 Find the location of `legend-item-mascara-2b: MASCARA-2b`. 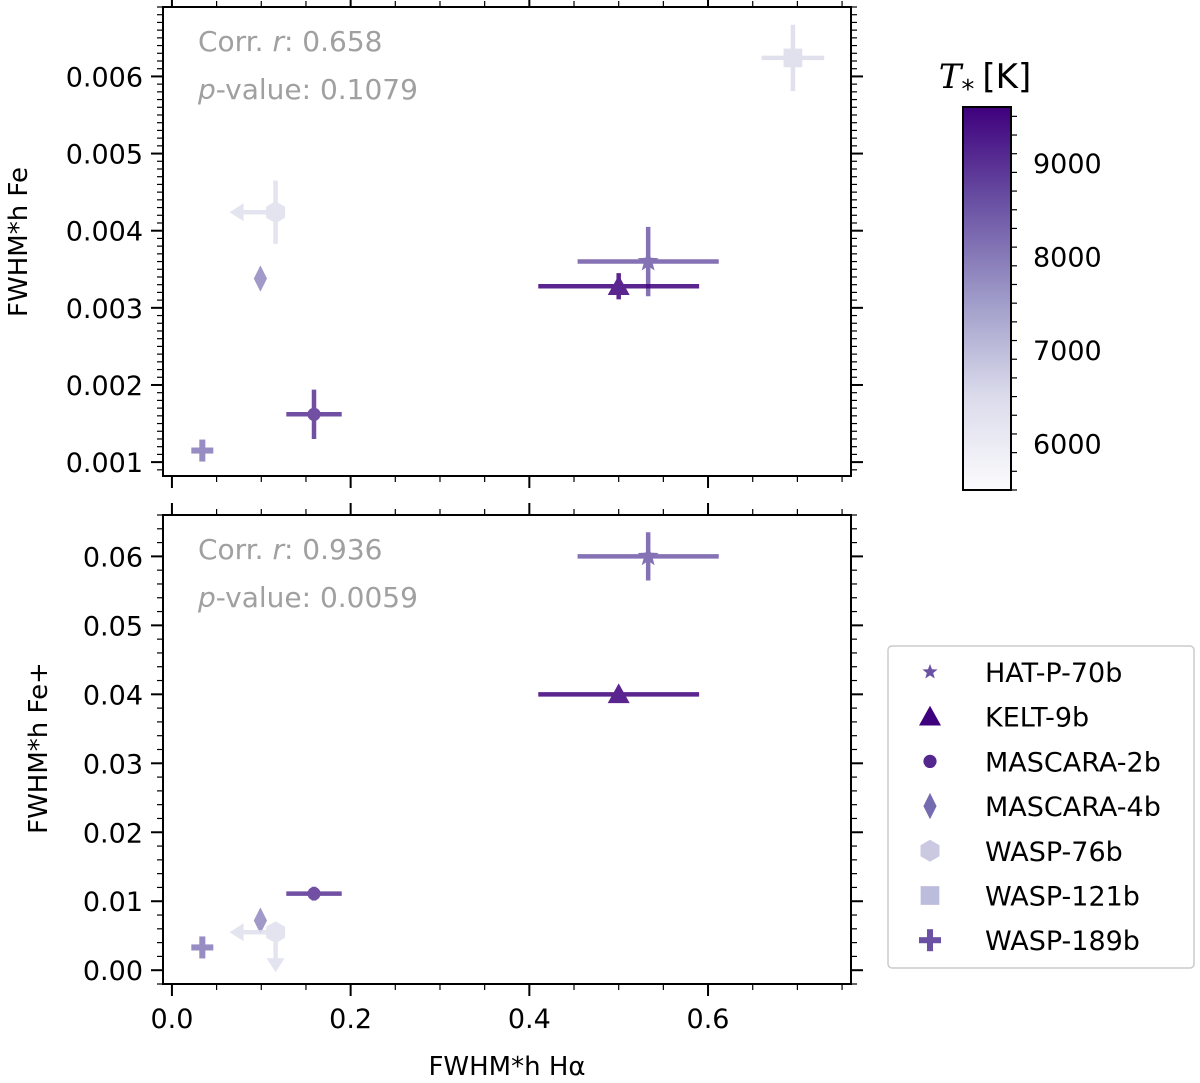

legend-item-mascara-2b: MASCARA-2b is located at coordinates (1042, 762).